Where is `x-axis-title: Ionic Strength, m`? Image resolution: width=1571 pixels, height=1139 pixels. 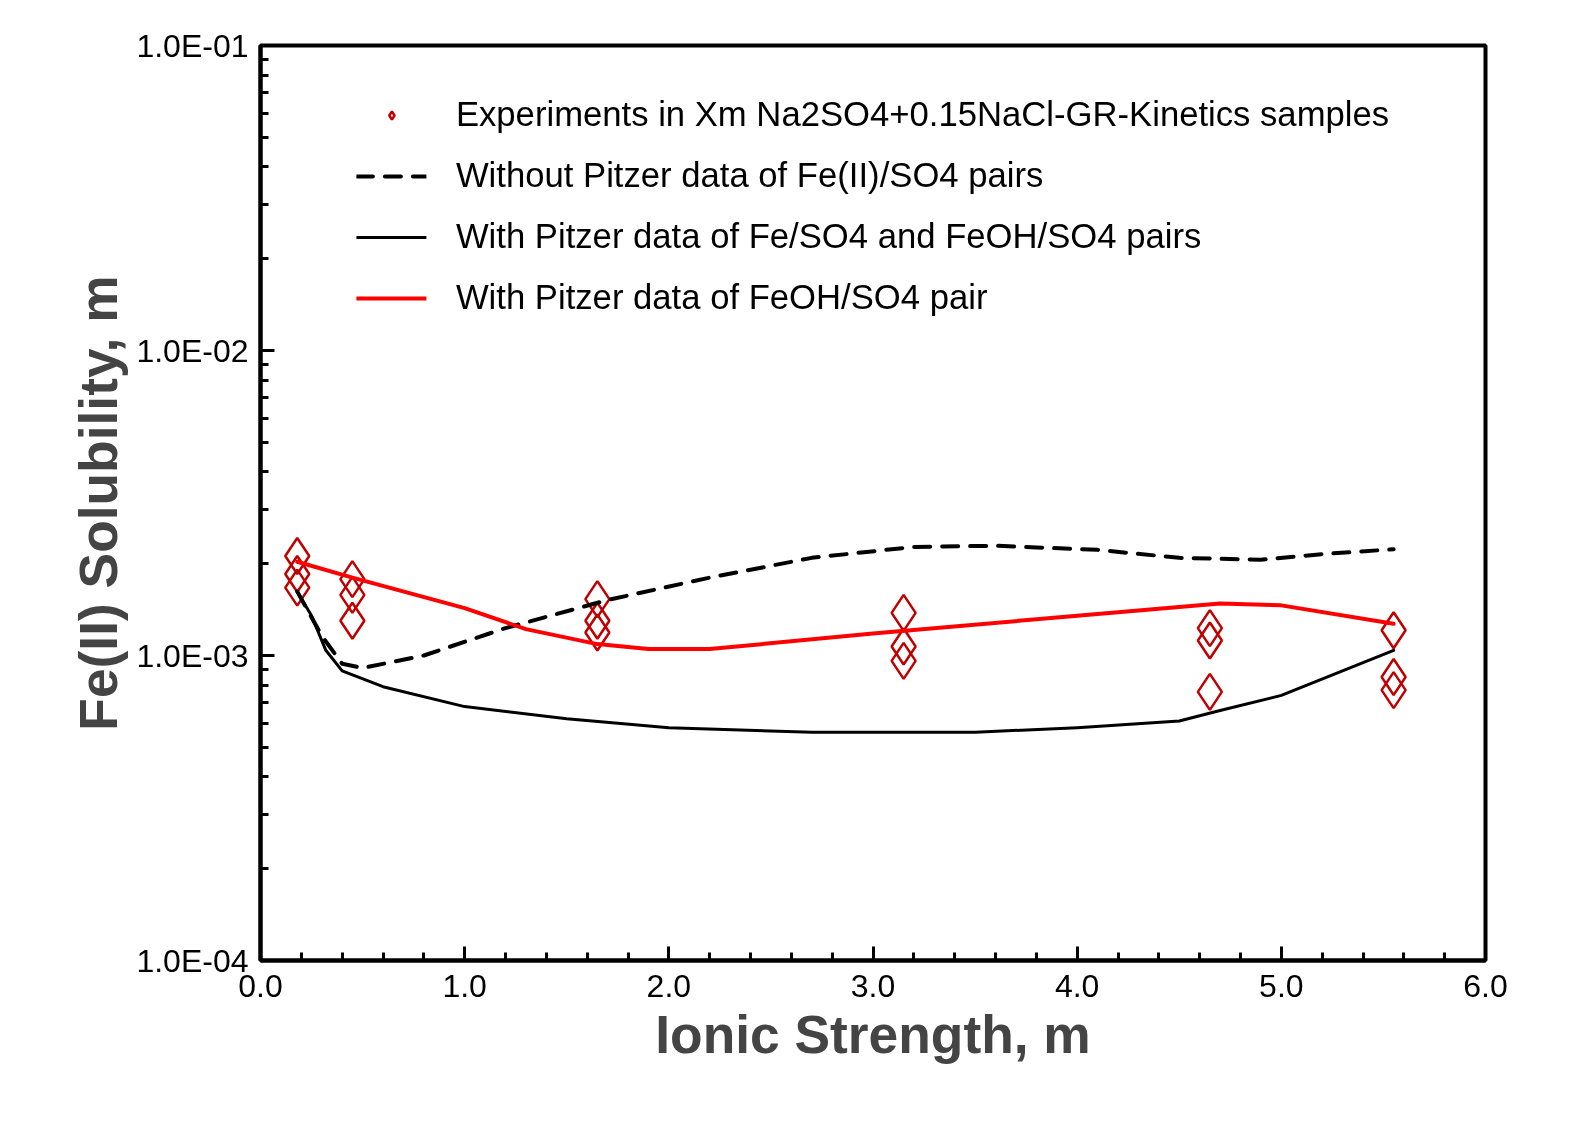 x-axis-title: Ionic Strength, m is located at coordinates (873, 1034).